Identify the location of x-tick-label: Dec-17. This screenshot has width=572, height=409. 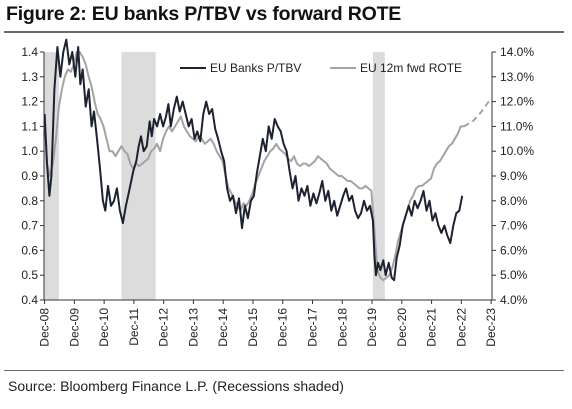
(313, 327).